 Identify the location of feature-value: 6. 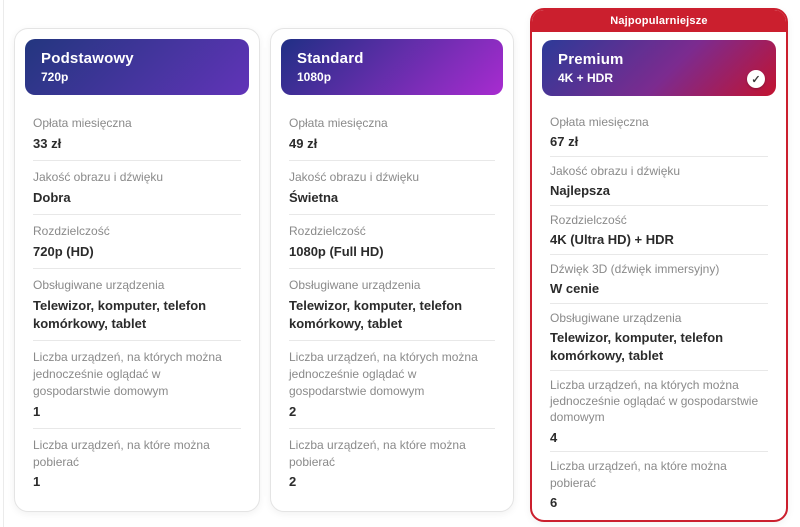
(554, 502).